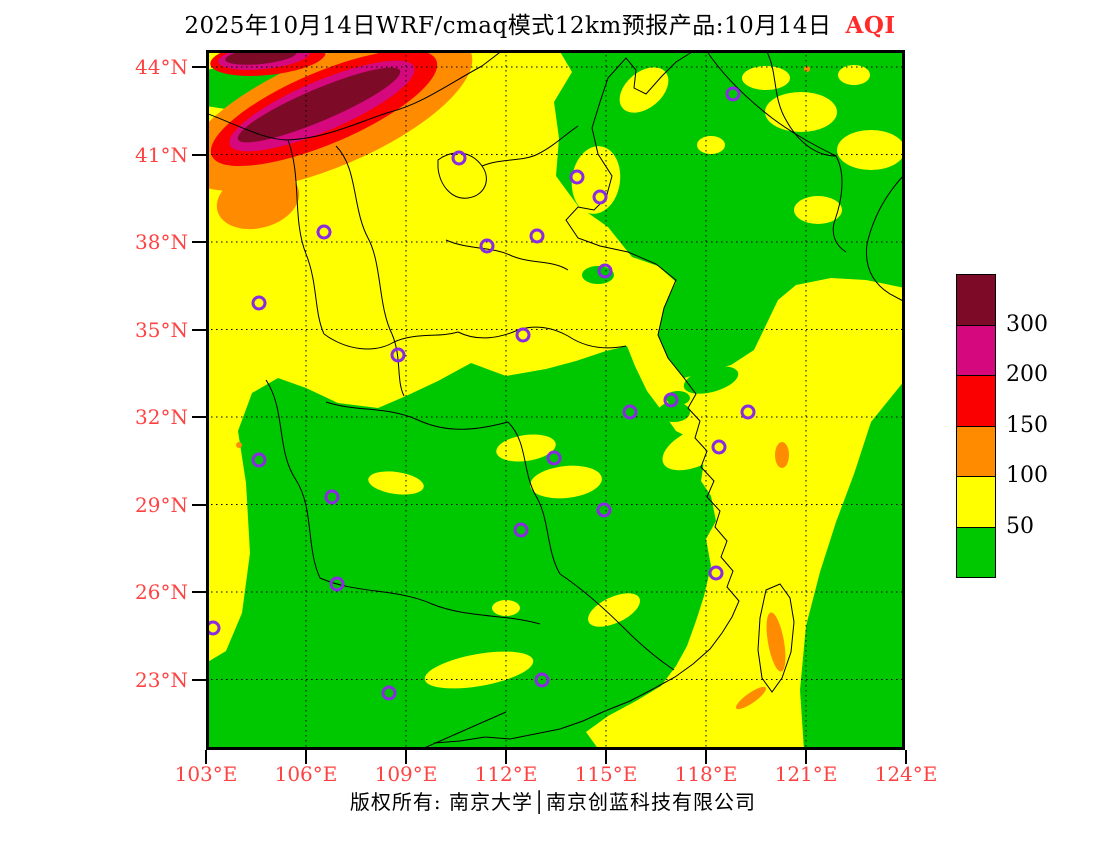 The height and width of the screenshot is (850, 1100). Describe the element at coordinates (161, 592) in the screenshot. I see `lat-label: 26°N` at that location.